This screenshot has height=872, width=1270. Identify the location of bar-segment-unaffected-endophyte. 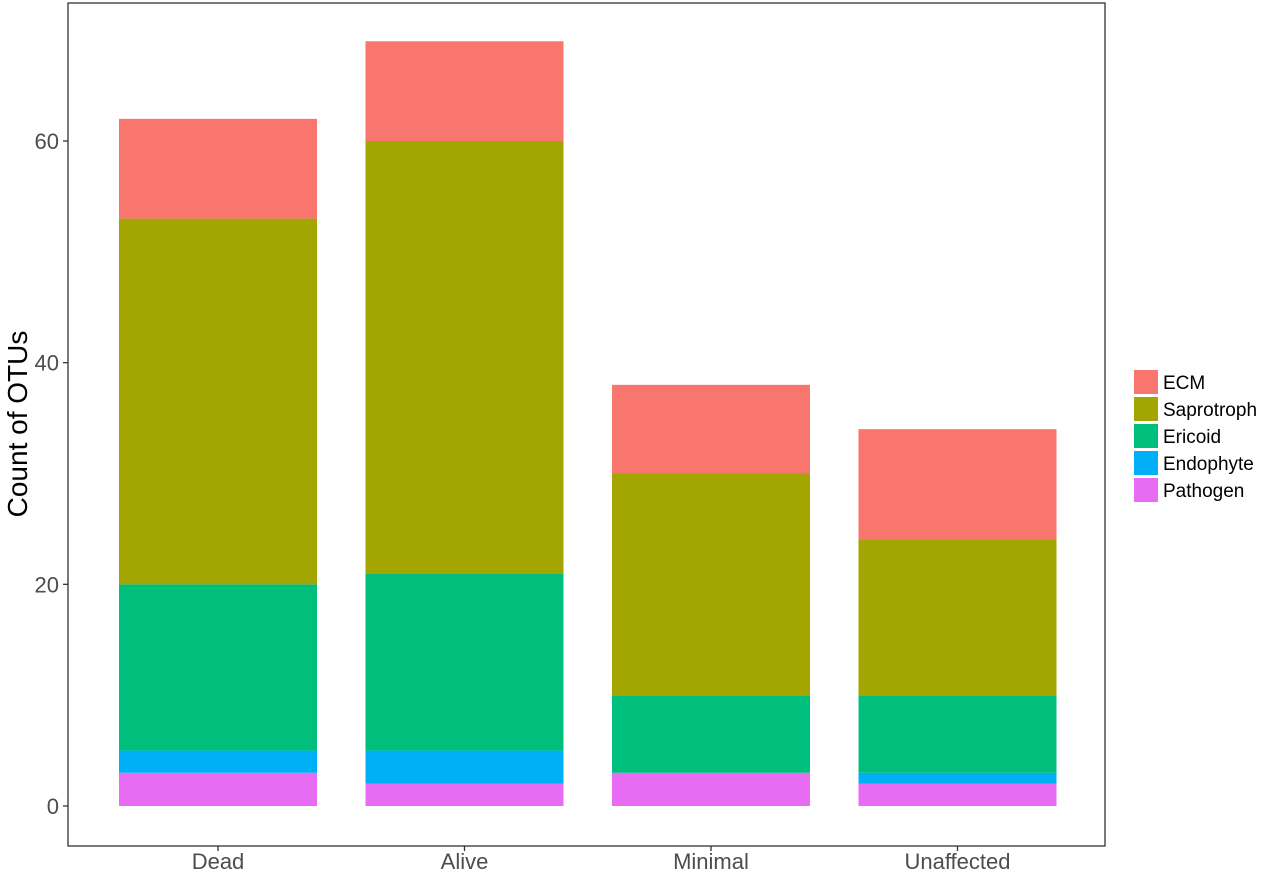
(957, 778).